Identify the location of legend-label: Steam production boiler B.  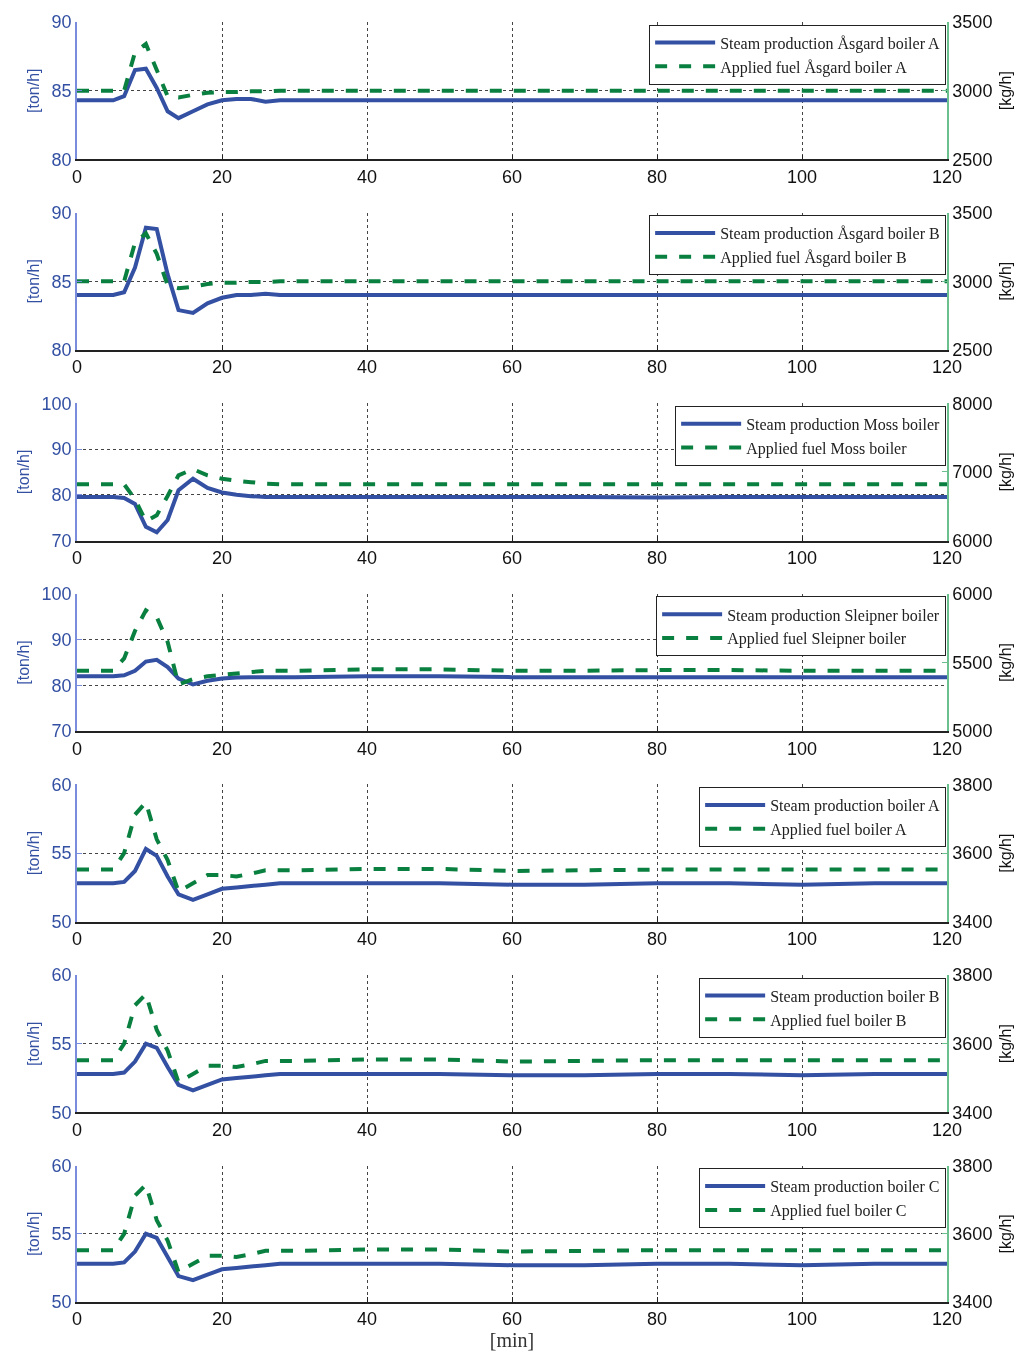
(855, 996).